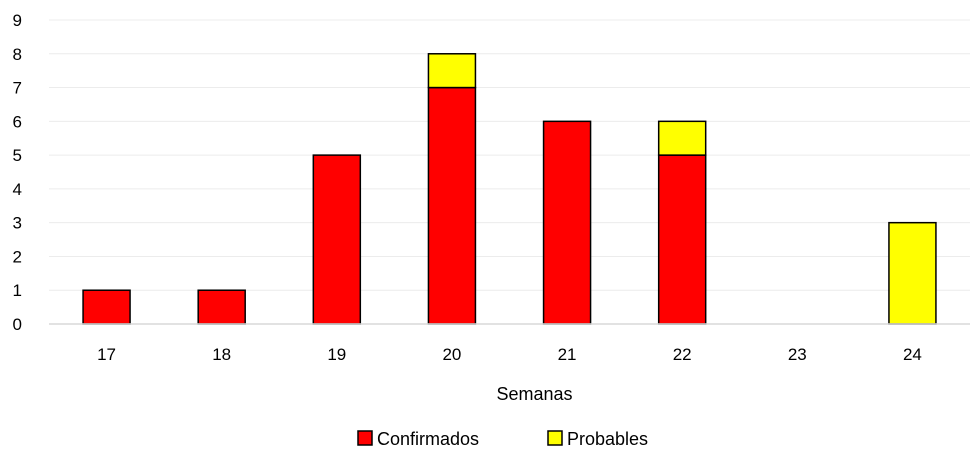 Image resolution: width=976 pixels, height=450 pixels. I want to click on x-tick-label: 17, so click(106, 354).